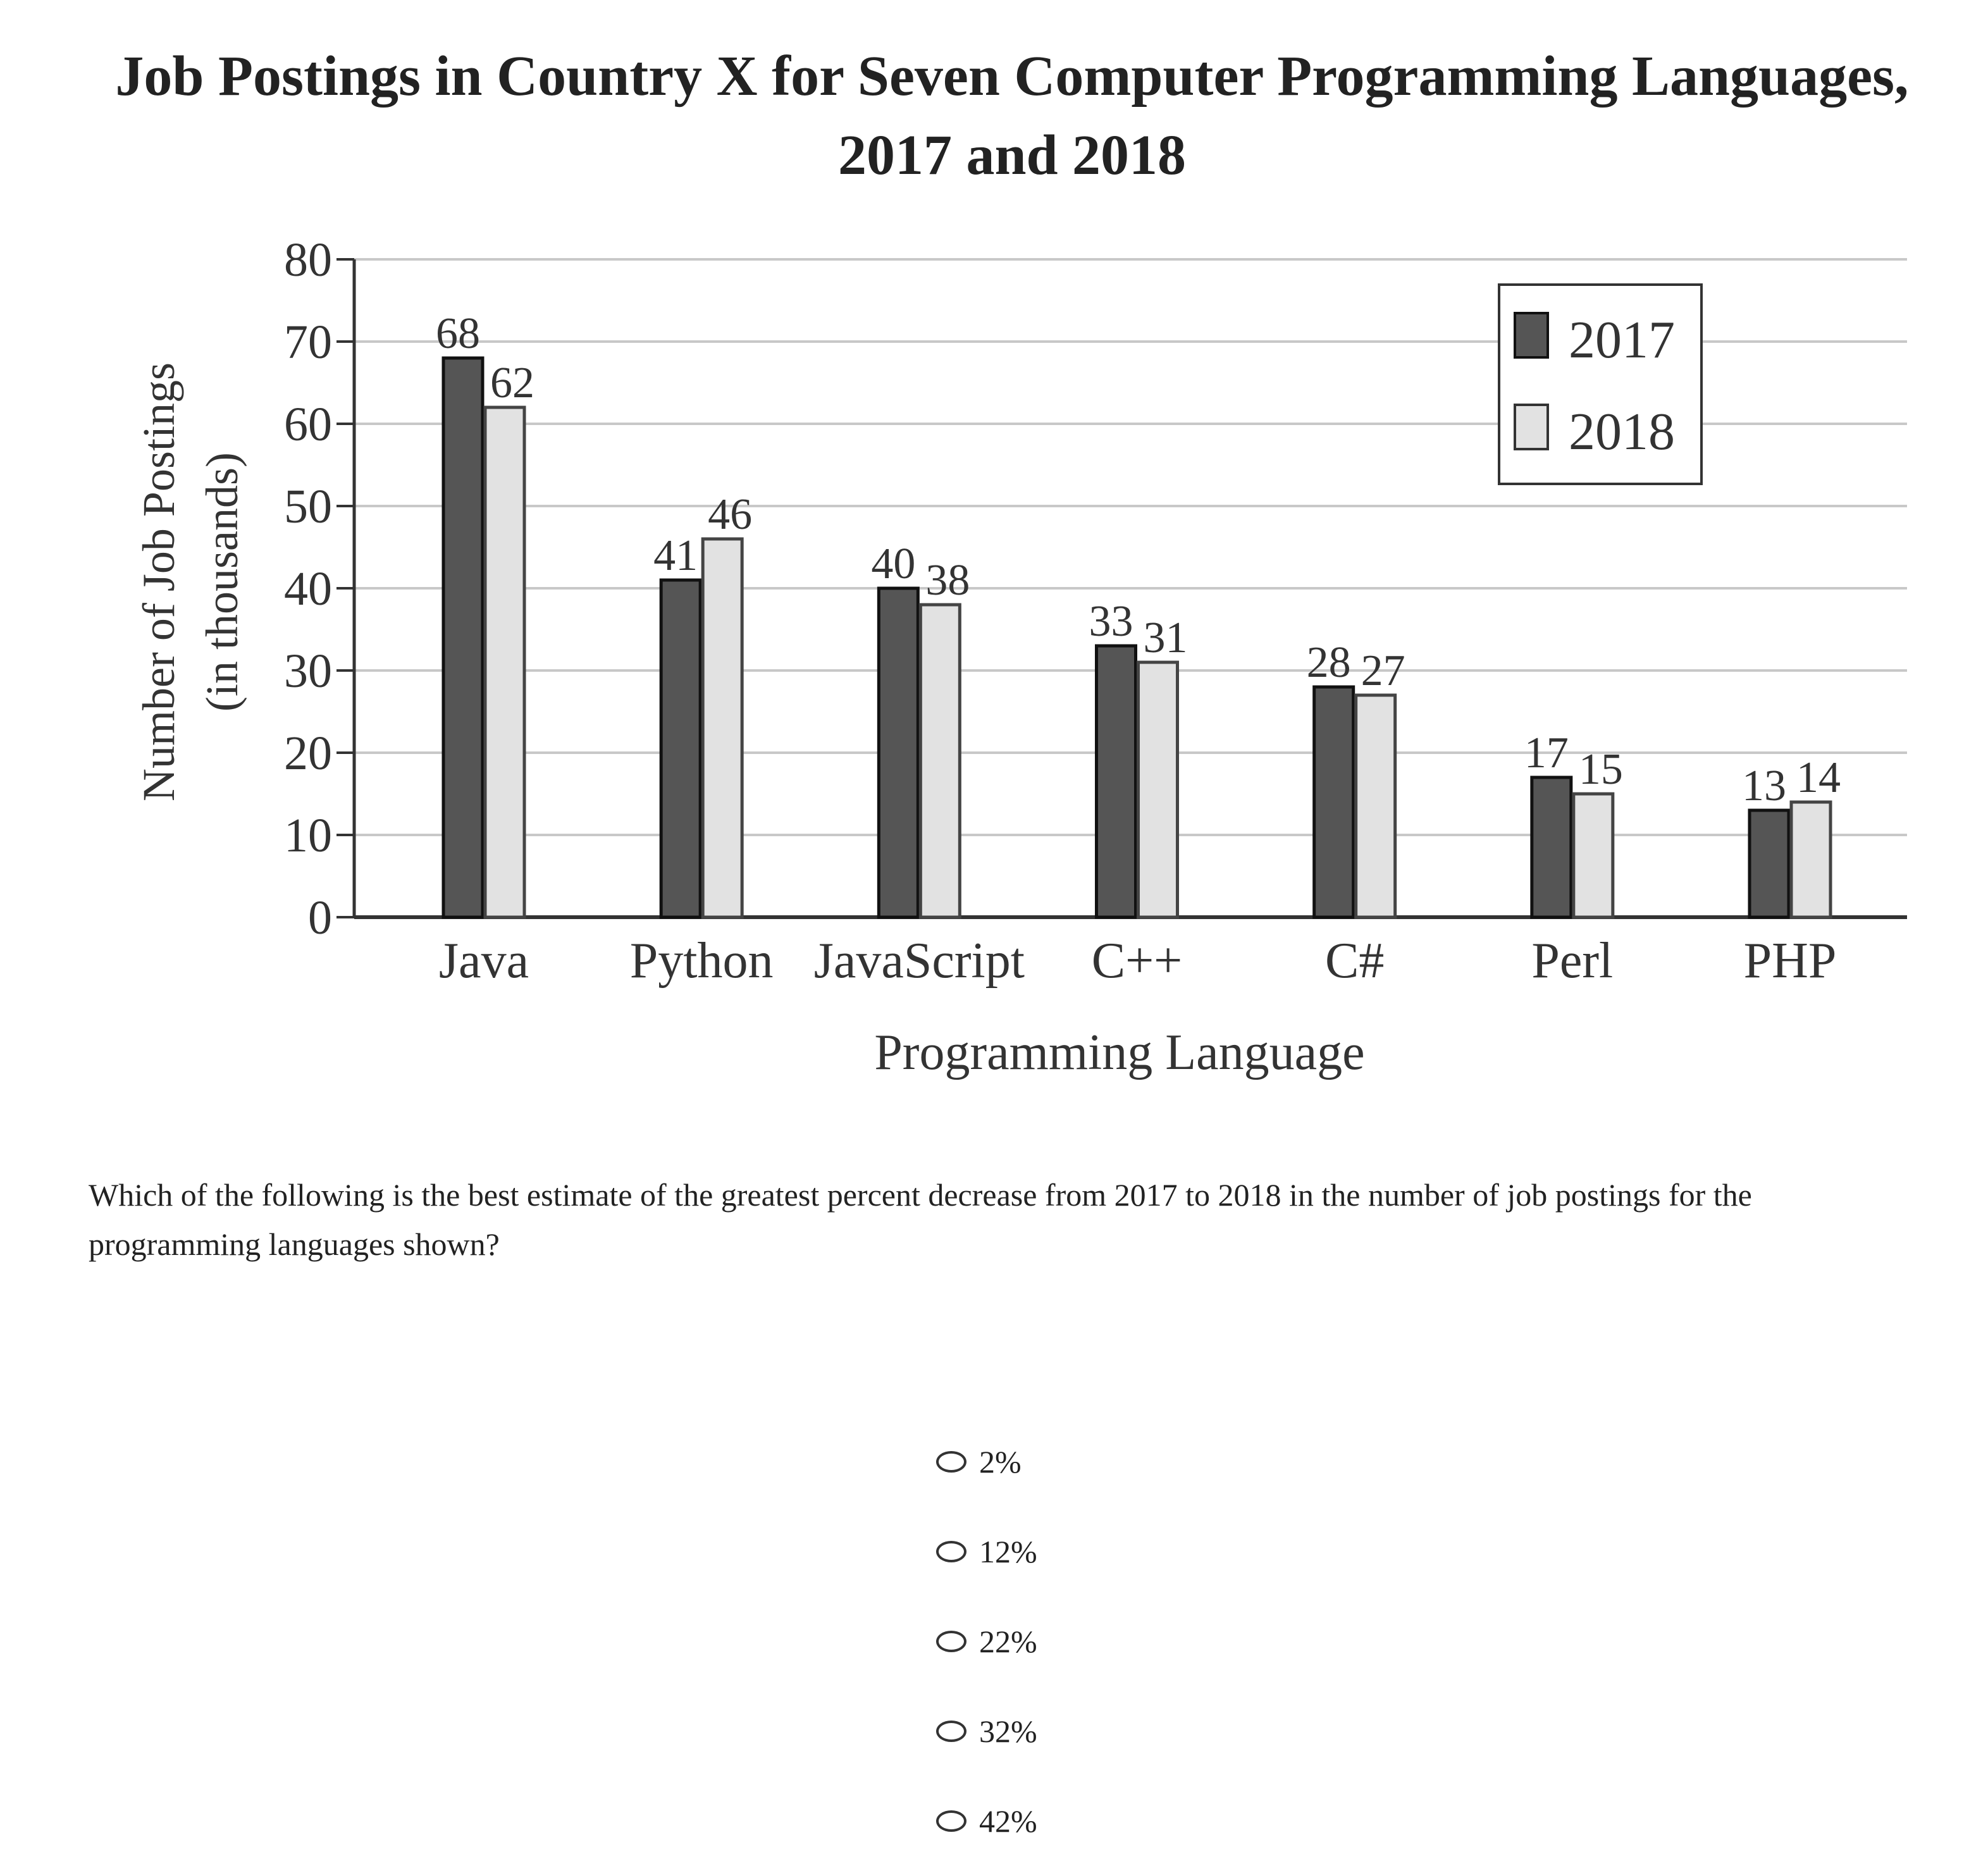  What do you see at coordinates (1354, 961) in the screenshot?
I see `x-tick-label: C#` at bounding box center [1354, 961].